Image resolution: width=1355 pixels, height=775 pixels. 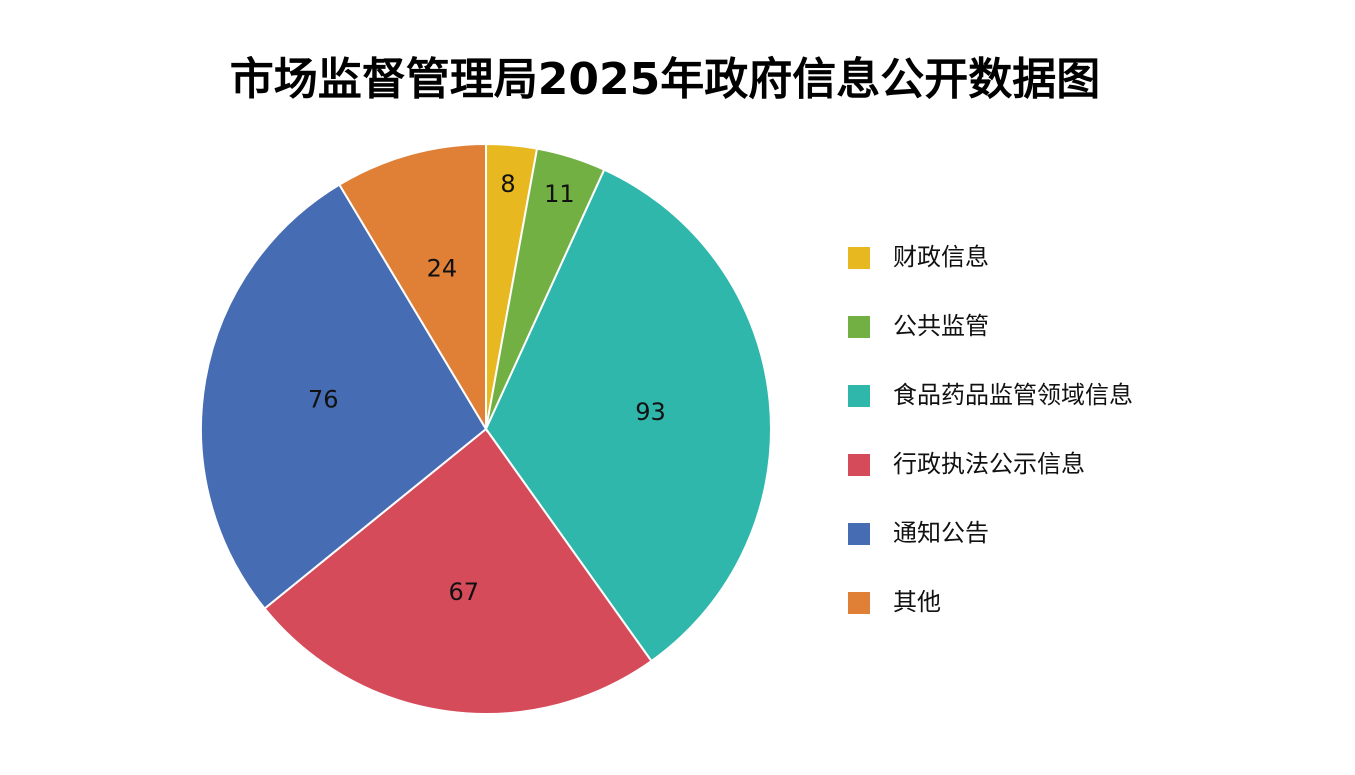 I want to click on chart-title: 市场监督管理局2025年政府信息公开数据图, so click(x=665, y=79).